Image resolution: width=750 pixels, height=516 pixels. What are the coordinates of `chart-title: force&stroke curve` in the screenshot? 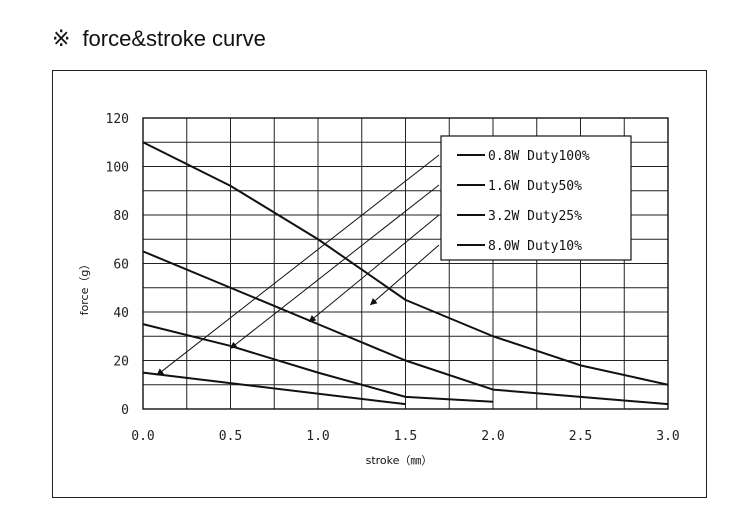 It's located at (174, 38).